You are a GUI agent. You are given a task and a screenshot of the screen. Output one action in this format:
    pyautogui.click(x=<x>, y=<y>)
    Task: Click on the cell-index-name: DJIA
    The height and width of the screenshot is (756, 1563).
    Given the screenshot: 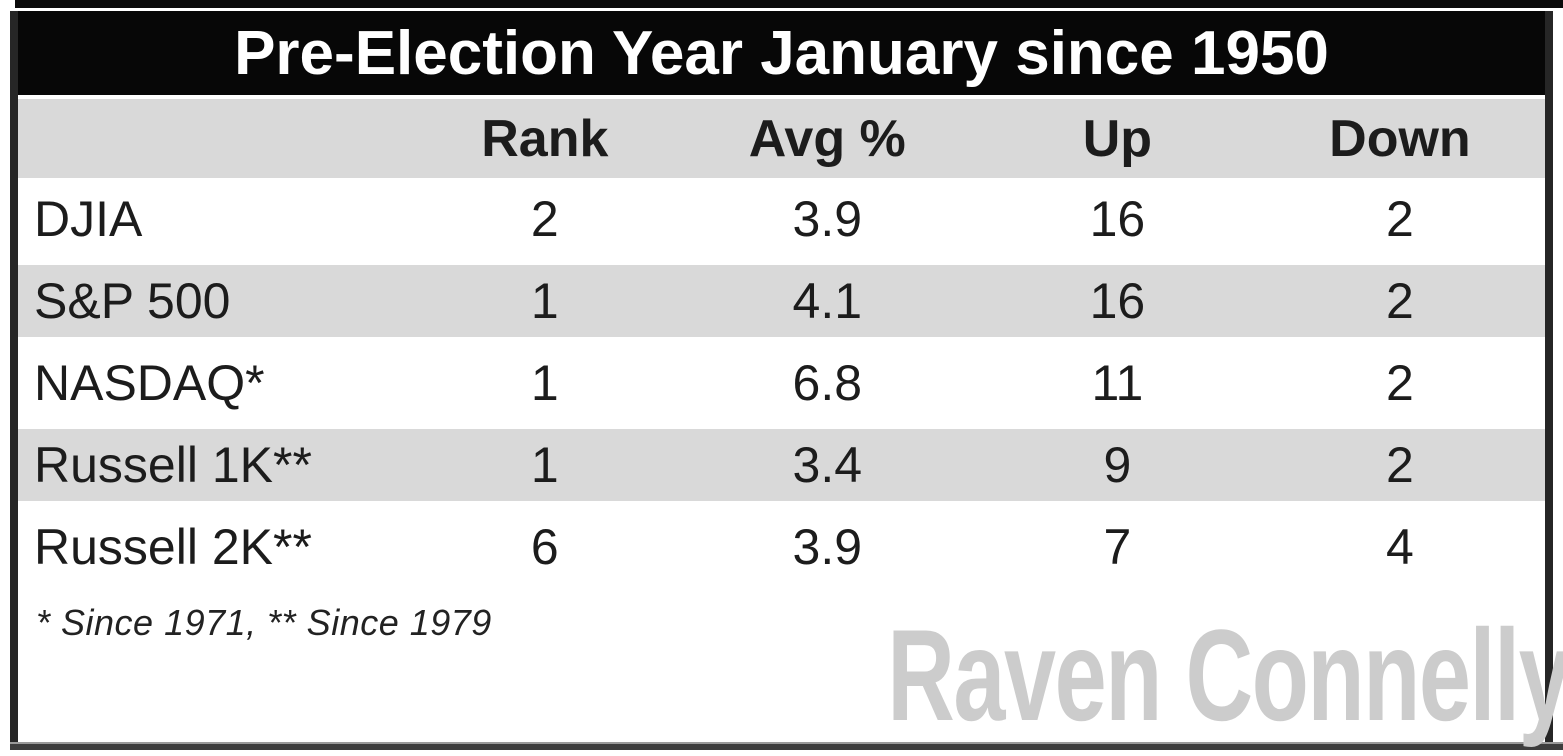 What is the action you would take?
    pyautogui.click(x=88, y=219)
    